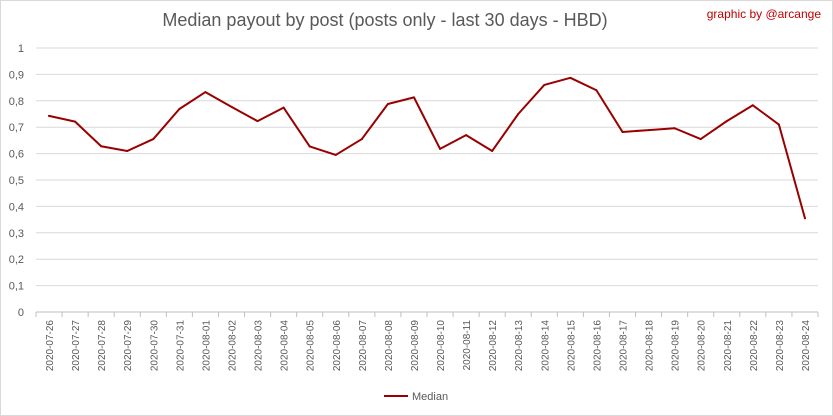 This screenshot has height=416, width=833. Describe the element at coordinates (676, 346) in the screenshot. I see `x-tick-label: 2020-08-19` at that location.